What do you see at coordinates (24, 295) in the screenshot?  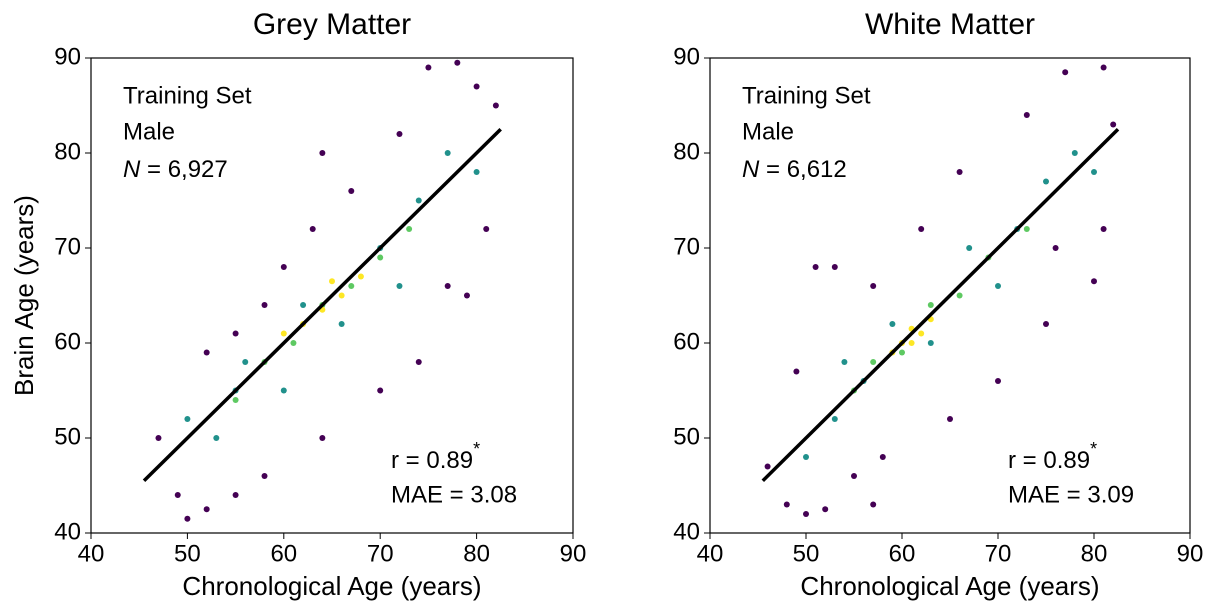 I see `y-axis-label: Brain Age (years)` at bounding box center [24, 295].